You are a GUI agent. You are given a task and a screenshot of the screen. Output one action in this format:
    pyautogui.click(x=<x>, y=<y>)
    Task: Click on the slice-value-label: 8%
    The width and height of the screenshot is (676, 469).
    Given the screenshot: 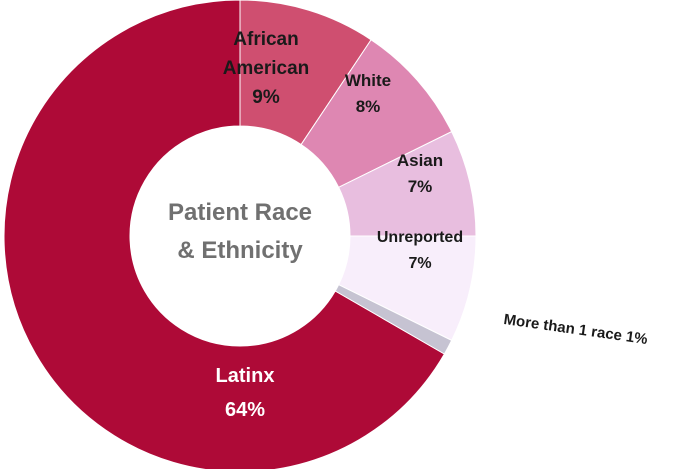 What is the action you would take?
    pyautogui.click(x=368, y=106)
    